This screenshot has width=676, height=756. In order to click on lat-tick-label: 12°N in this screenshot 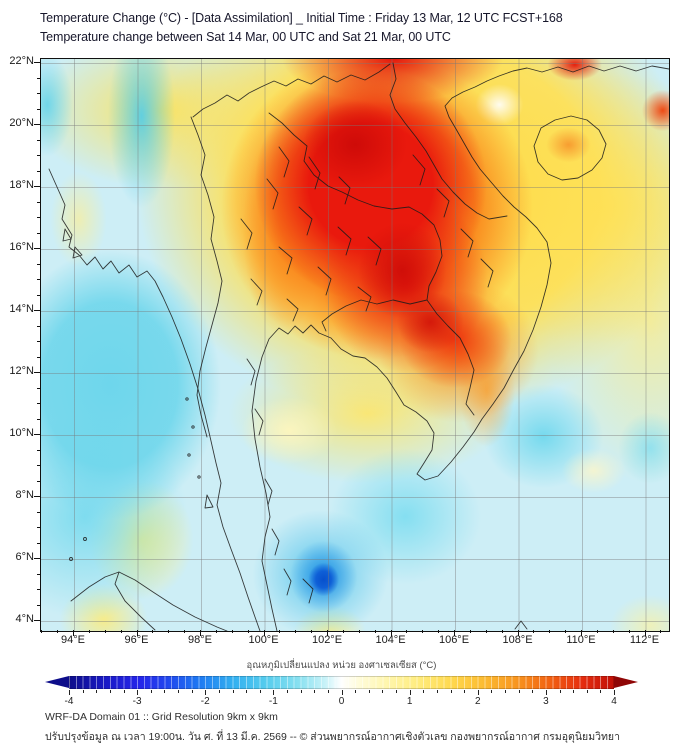, I will do `click(21, 371)`.